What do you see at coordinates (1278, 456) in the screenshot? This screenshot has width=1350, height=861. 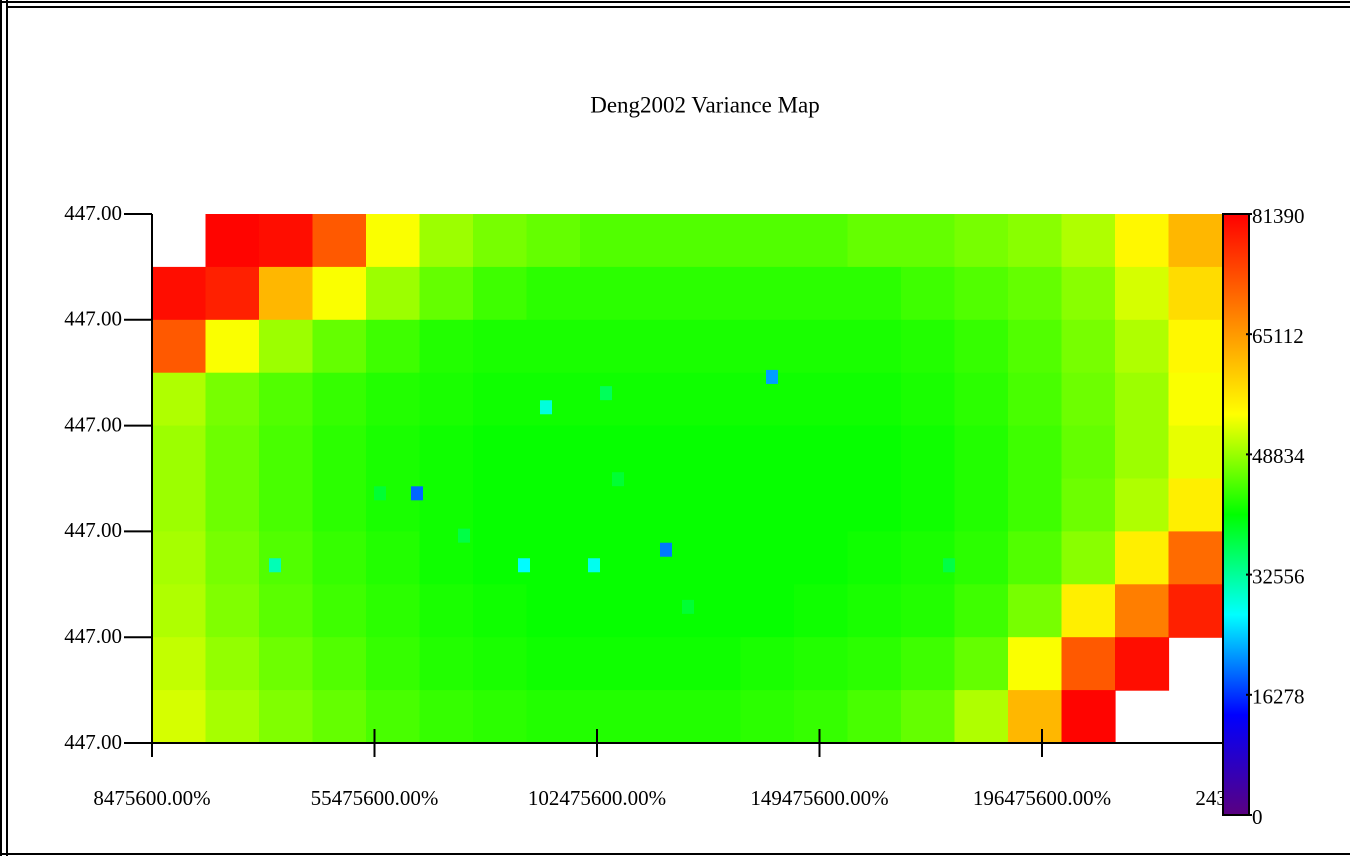 I see `colorbar-tick-label: 48834` at bounding box center [1278, 456].